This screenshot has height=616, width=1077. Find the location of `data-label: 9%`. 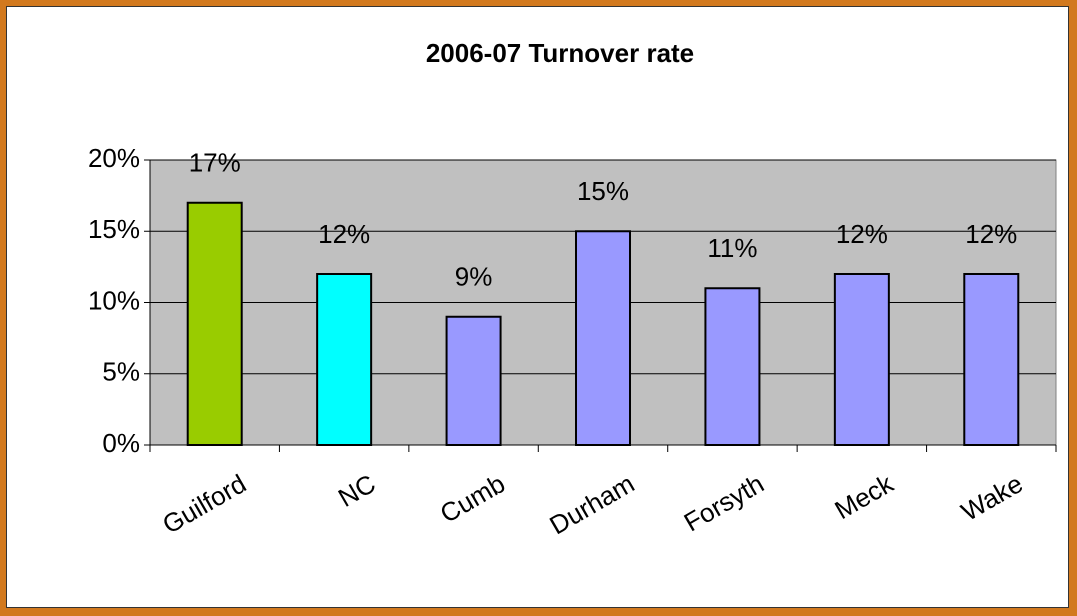

data-label: 9% is located at coordinates (474, 277).